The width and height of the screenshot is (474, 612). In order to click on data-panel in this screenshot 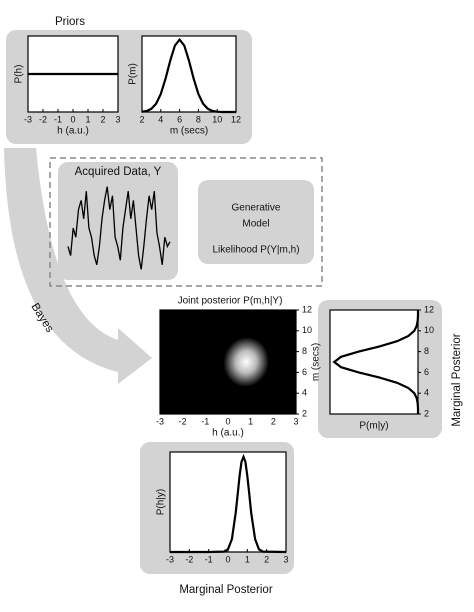, I will do `click(118, 221)`.